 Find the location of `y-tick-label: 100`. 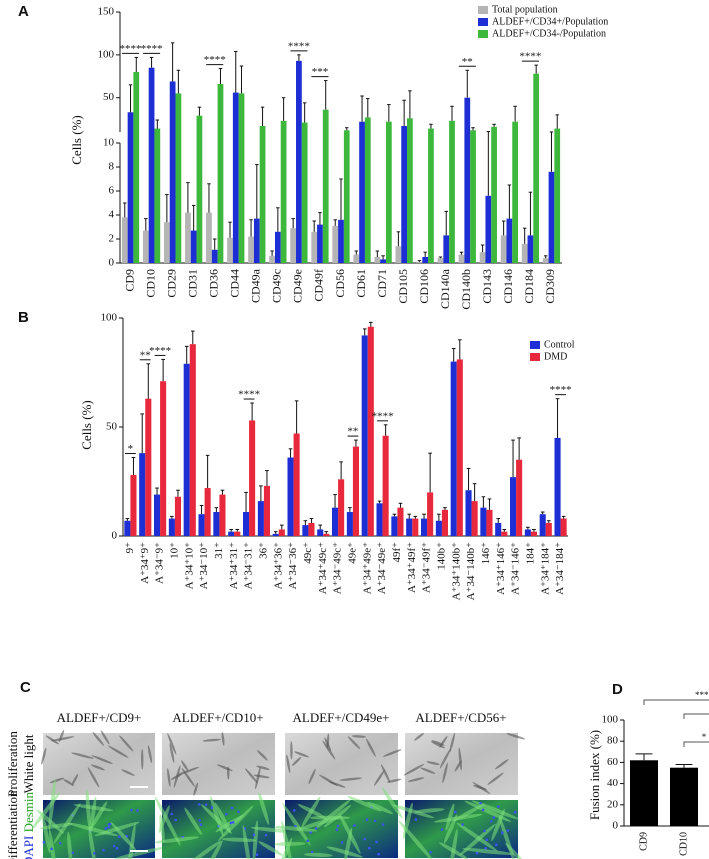

y-tick-label: 100 is located at coordinates (109, 318).